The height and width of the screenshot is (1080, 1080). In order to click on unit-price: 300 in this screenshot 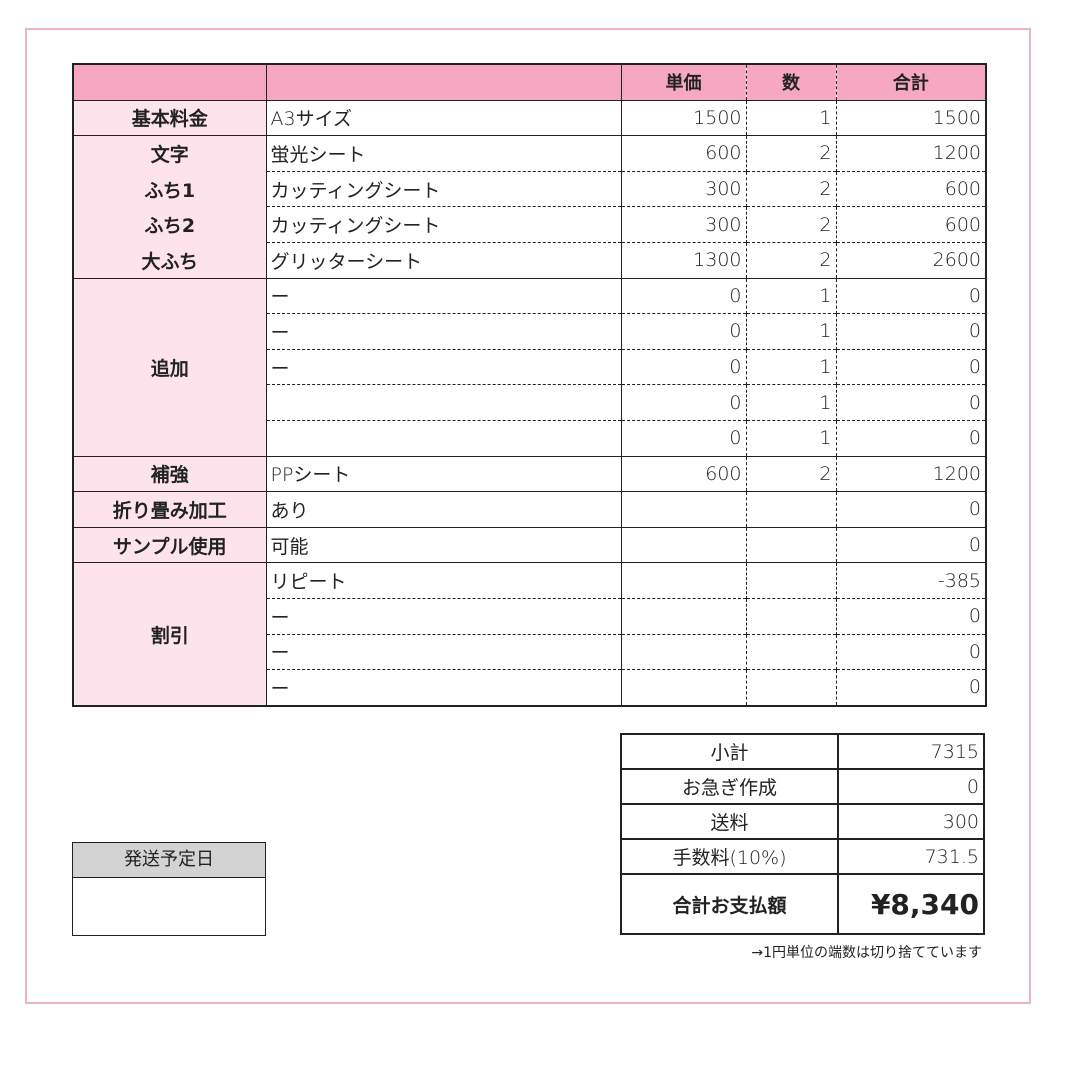, I will do `click(684, 224)`.